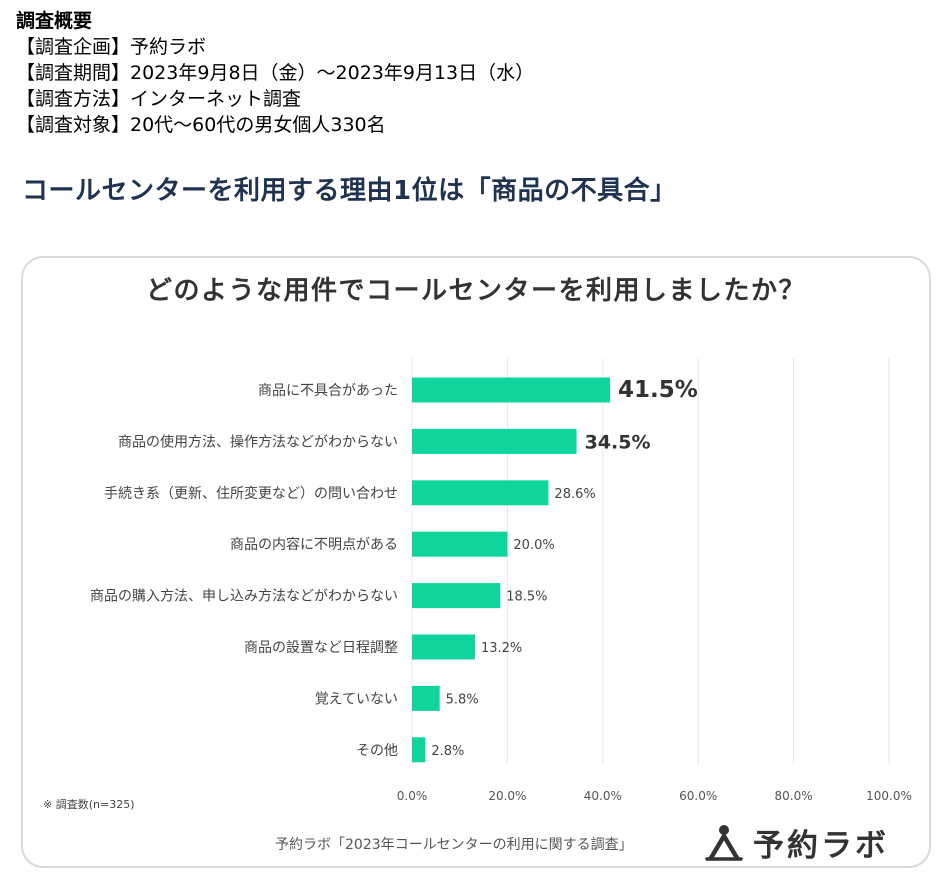 The image size is (951, 879). I want to click on headline: コールセンターを利用する理由1位は「商品の不具合」, so click(349, 191).